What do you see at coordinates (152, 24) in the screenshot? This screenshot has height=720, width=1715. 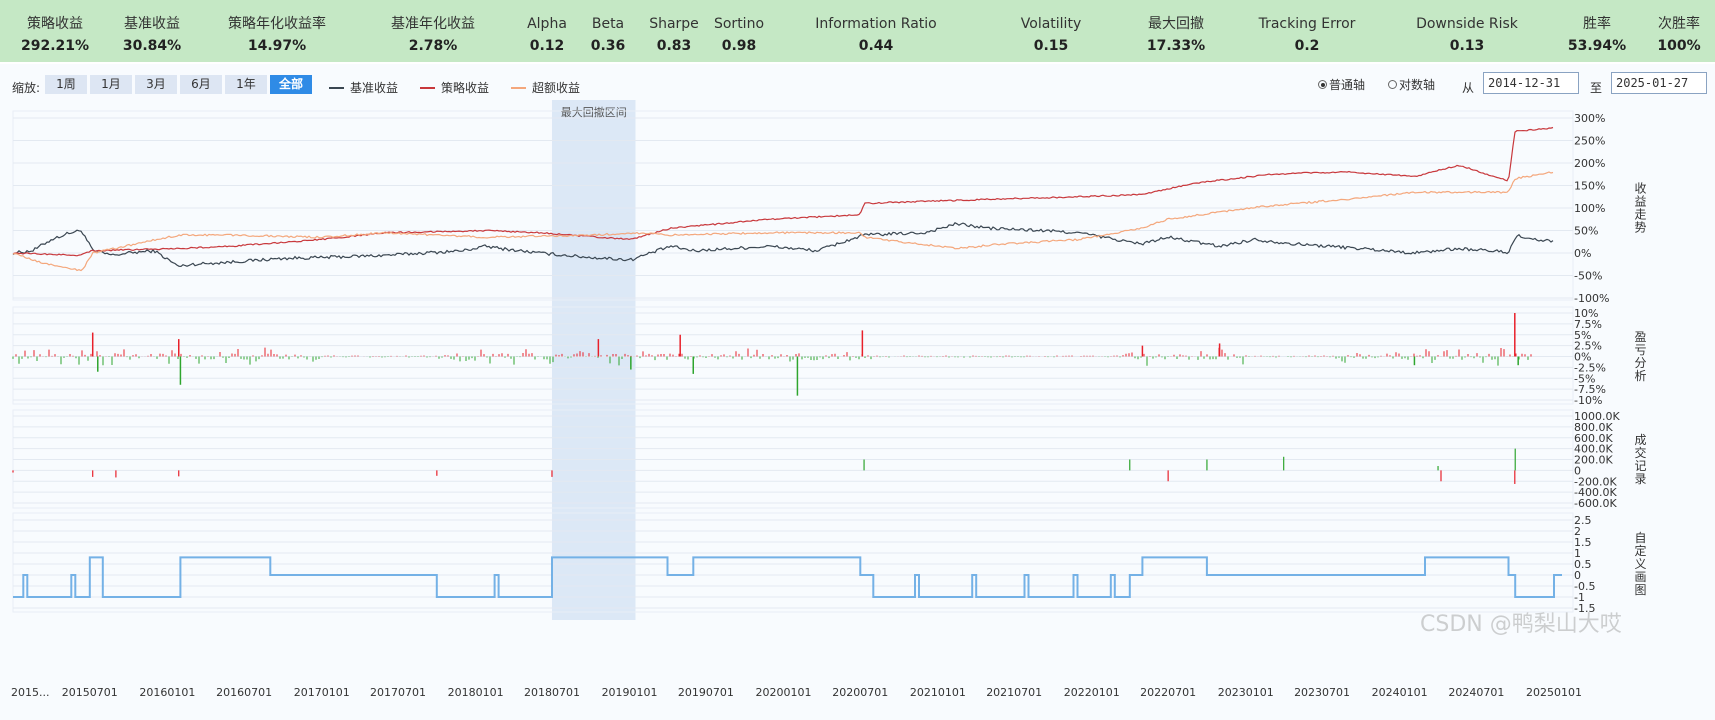 I see `metric-label: 基准收益` at bounding box center [152, 24].